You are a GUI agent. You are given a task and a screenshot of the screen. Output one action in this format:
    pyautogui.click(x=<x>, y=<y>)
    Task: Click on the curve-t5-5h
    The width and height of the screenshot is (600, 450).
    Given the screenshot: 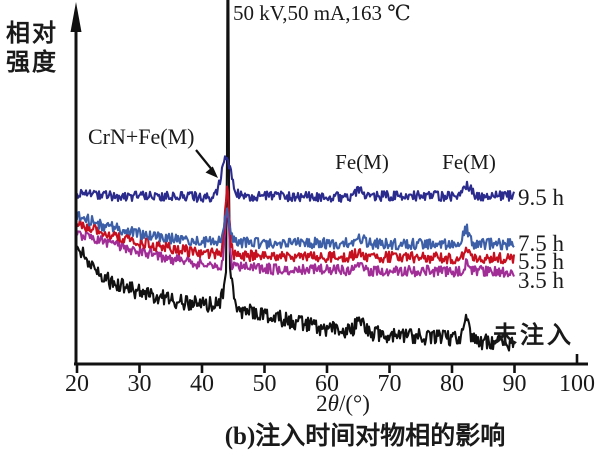 What is the action you would take?
    pyautogui.click(x=296, y=225)
    